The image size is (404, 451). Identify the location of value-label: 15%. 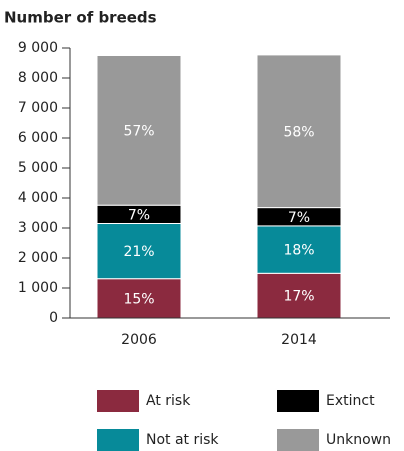
(138, 299).